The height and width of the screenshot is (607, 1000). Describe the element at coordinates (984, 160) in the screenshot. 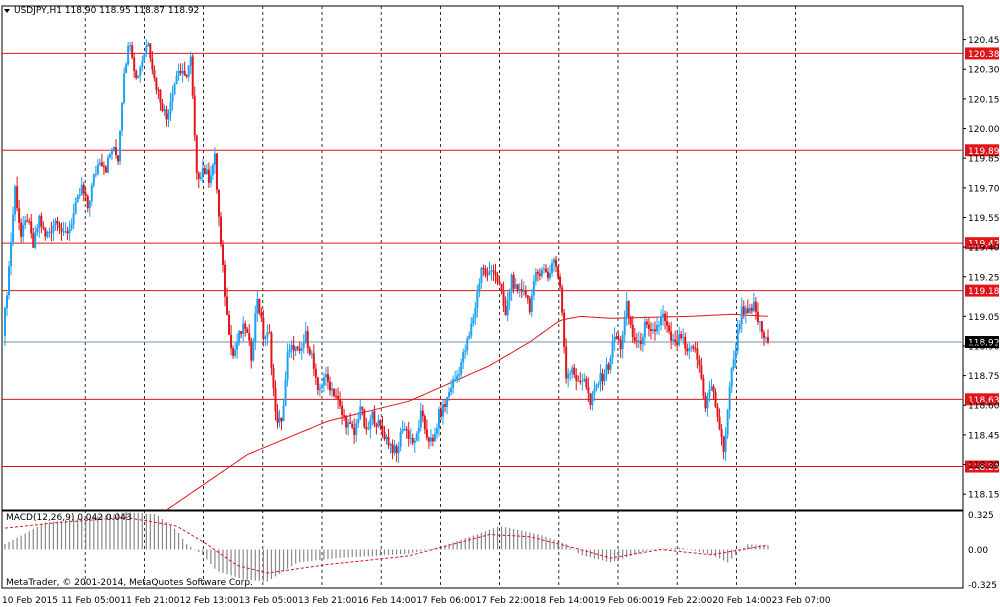

I see `y-tick-label: 119.85` at that location.